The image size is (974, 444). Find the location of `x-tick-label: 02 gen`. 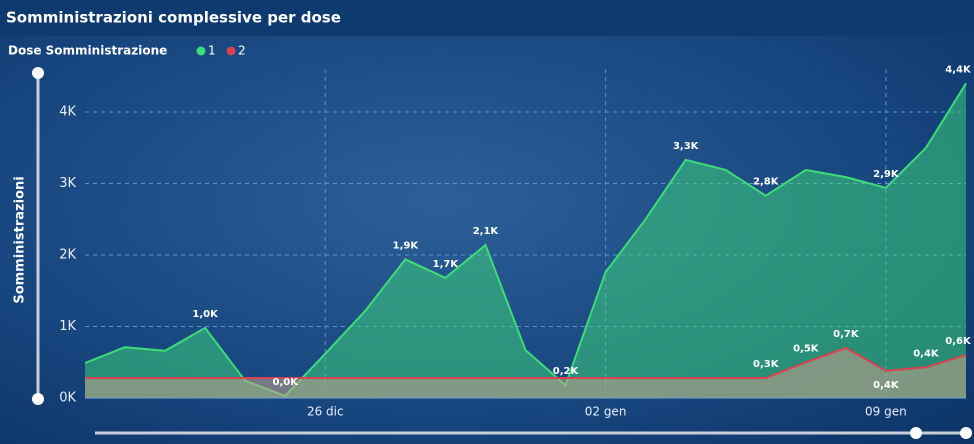

x-tick-label: 02 gen is located at coordinates (606, 412).